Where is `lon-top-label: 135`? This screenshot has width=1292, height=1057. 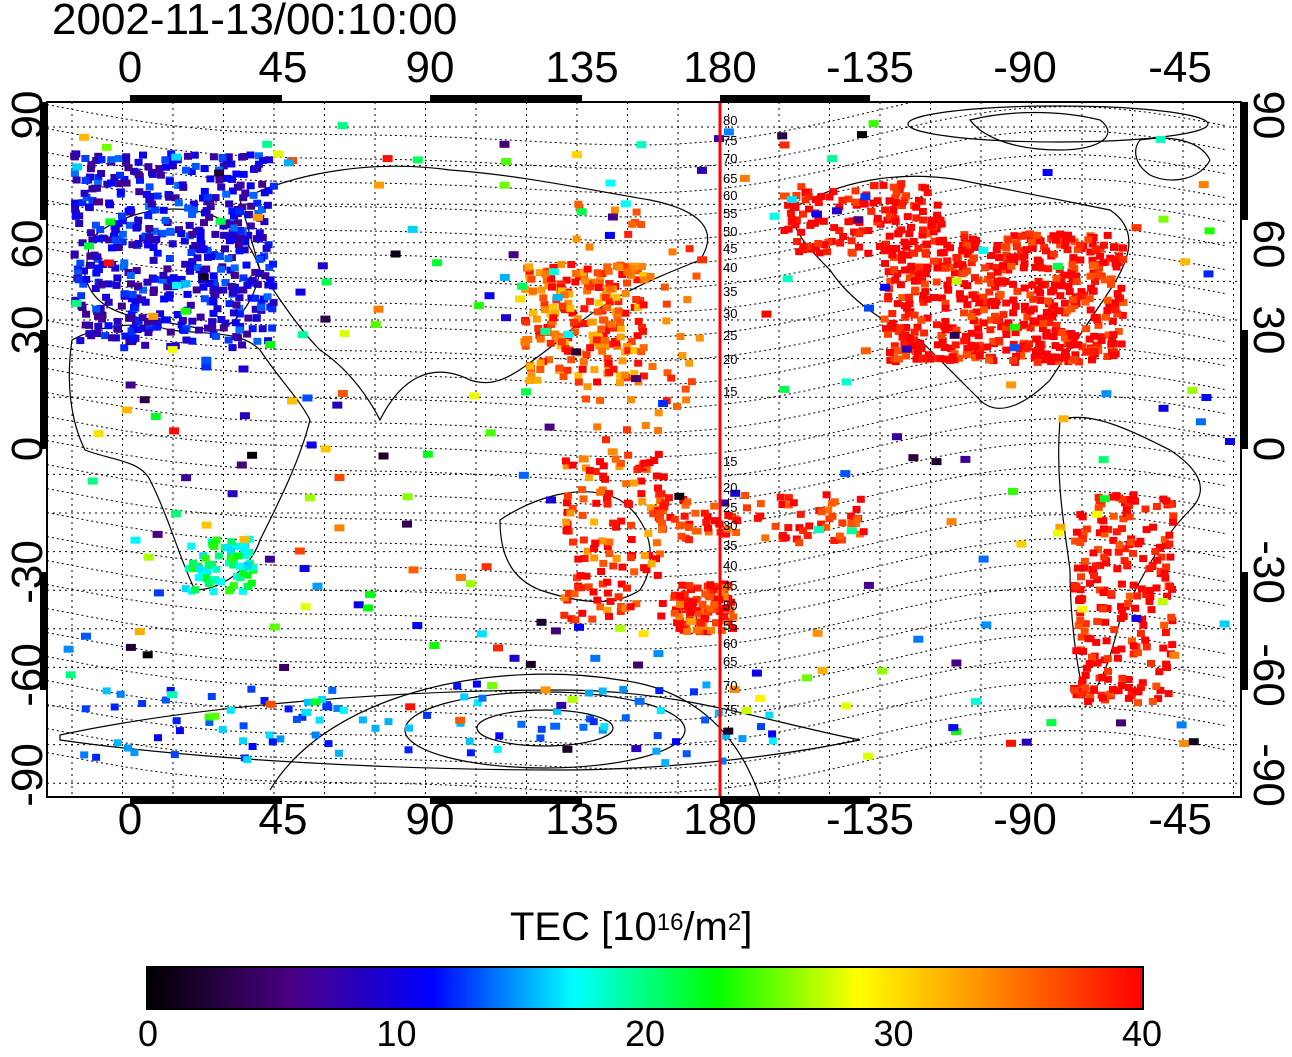
lon-top-label: 135 is located at coordinates (582, 67).